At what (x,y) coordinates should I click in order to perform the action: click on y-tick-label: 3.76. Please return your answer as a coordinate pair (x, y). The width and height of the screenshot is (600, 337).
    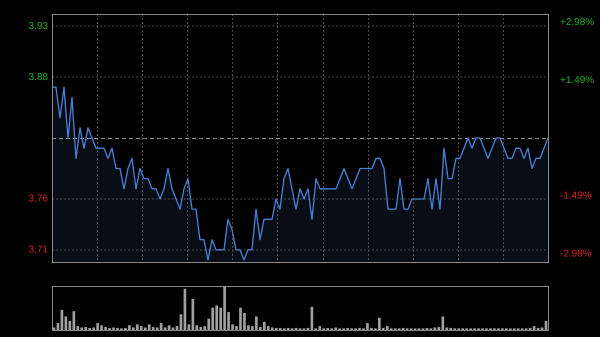
    Looking at the image, I should click on (38, 199).